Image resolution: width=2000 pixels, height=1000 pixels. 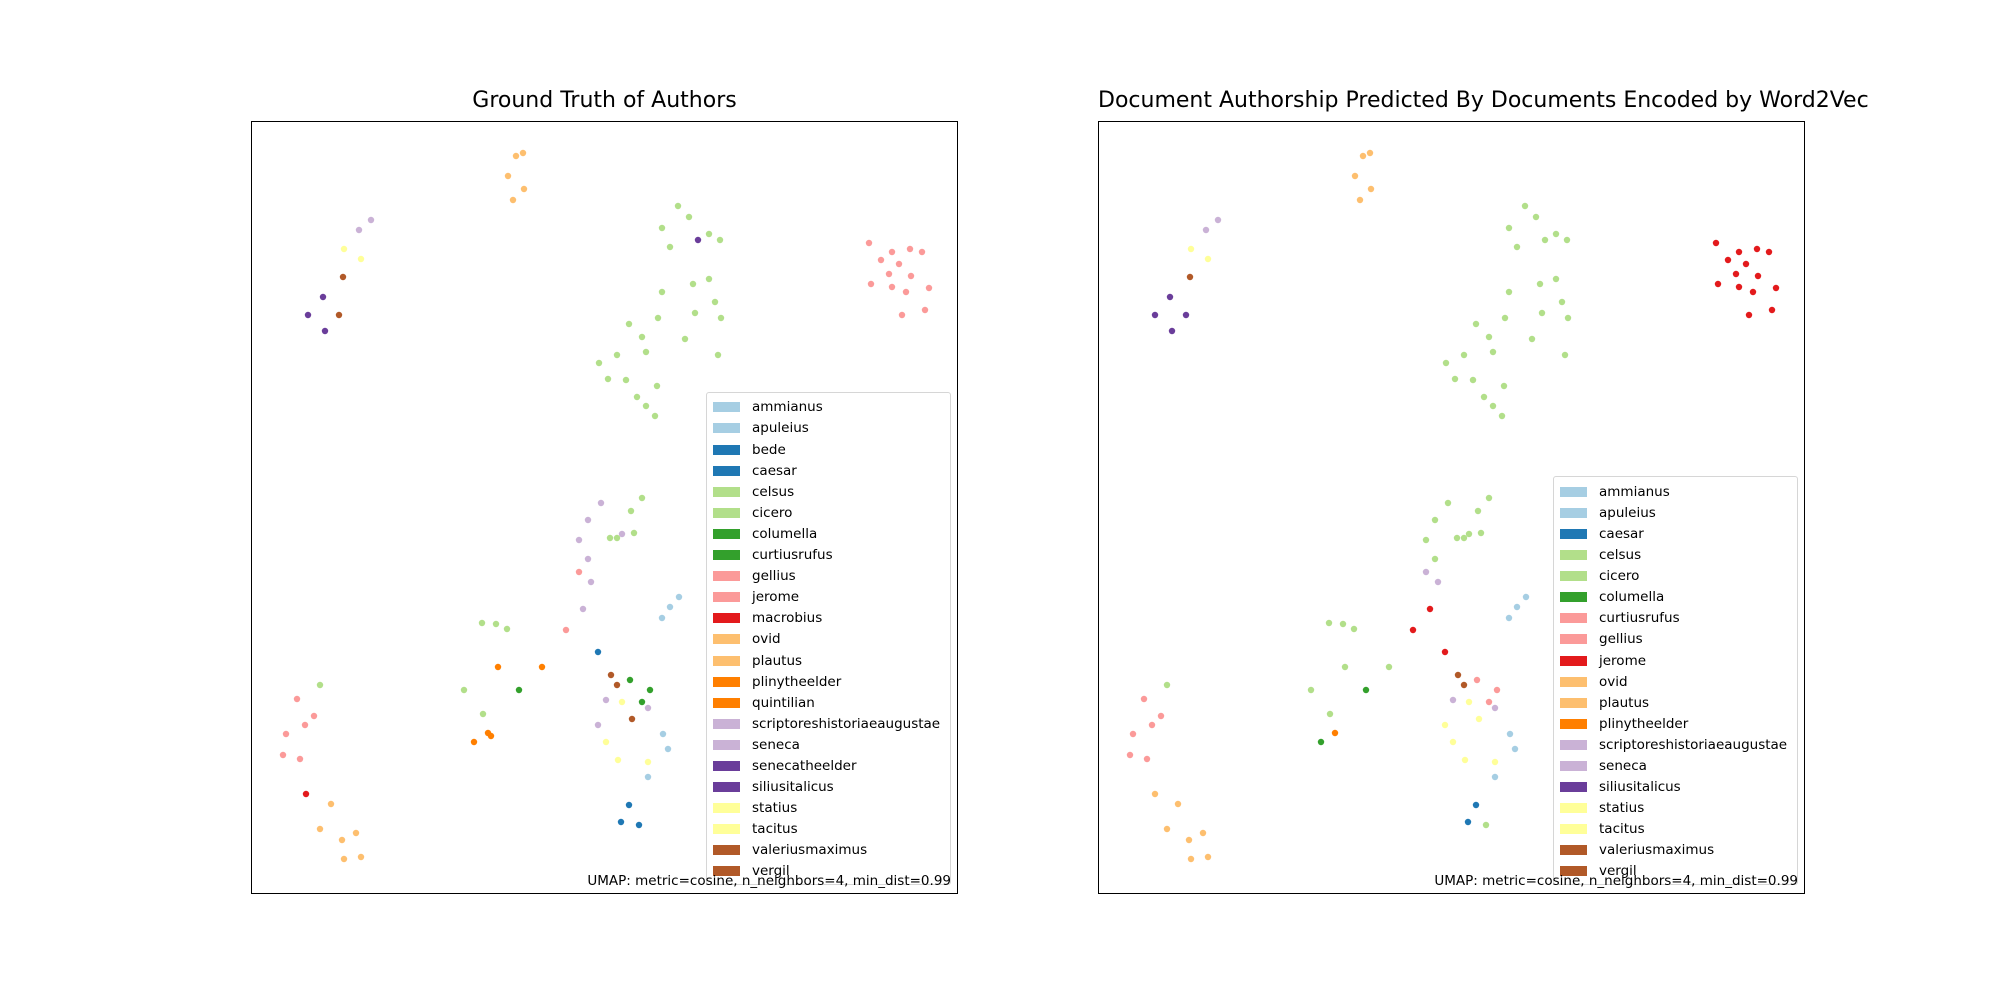 What do you see at coordinates (828, 765) in the screenshot?
I see `legend-item: senecatheelder` at bounding box center [828, 765].